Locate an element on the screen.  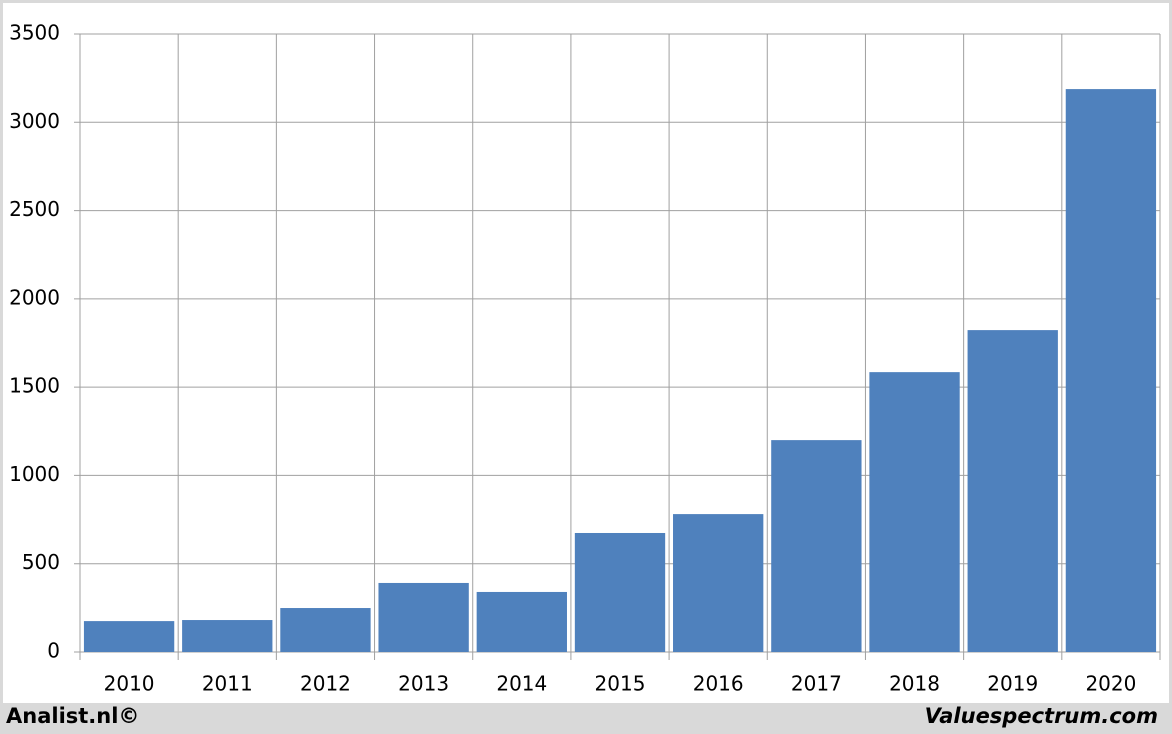
y-tick-label: 1000 is located at coordinates (34, 474).